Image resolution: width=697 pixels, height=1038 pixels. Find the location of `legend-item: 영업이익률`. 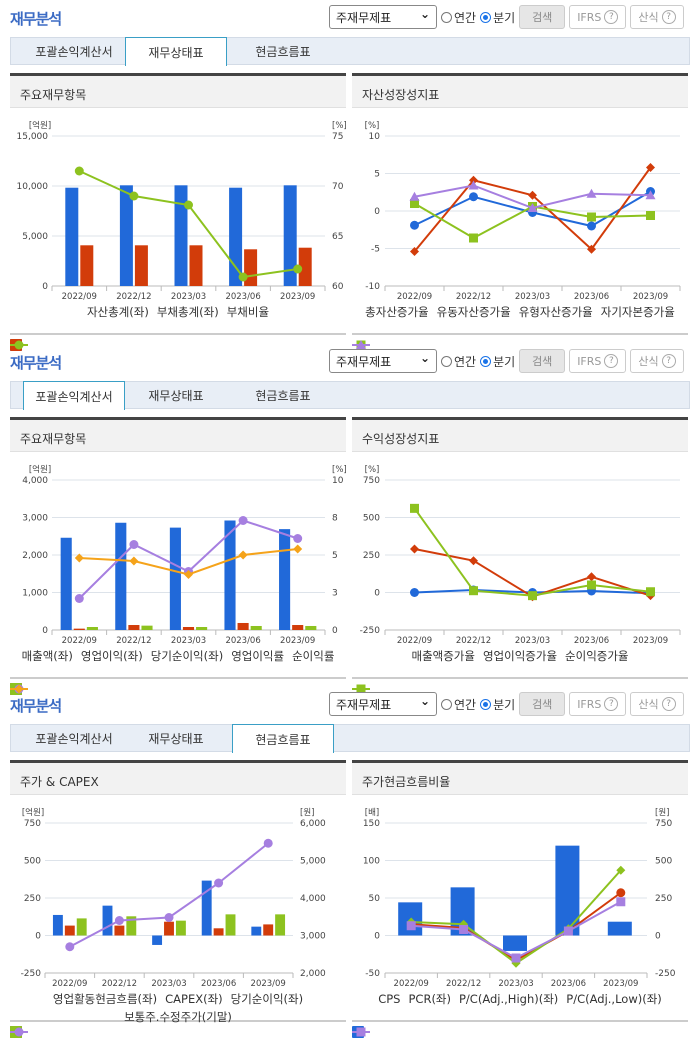

legend-item: 영업이익률 is located at coordinates (147, 671).